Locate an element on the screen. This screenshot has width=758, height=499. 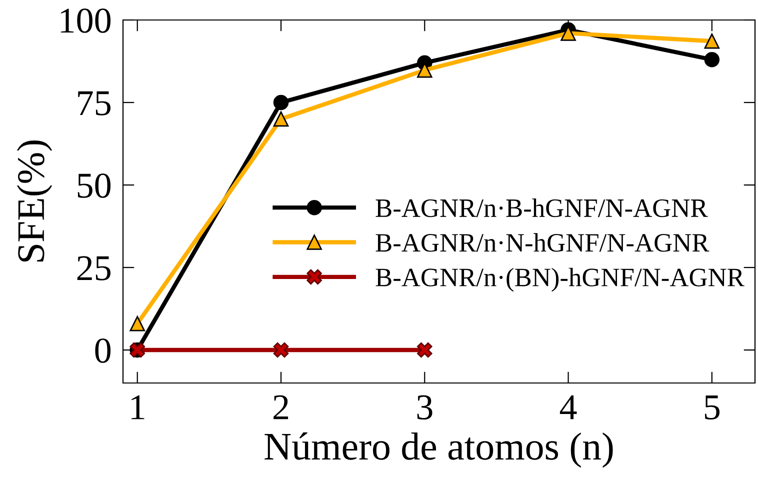
y-tick-label: 0 is located at coordinates (103, 350).